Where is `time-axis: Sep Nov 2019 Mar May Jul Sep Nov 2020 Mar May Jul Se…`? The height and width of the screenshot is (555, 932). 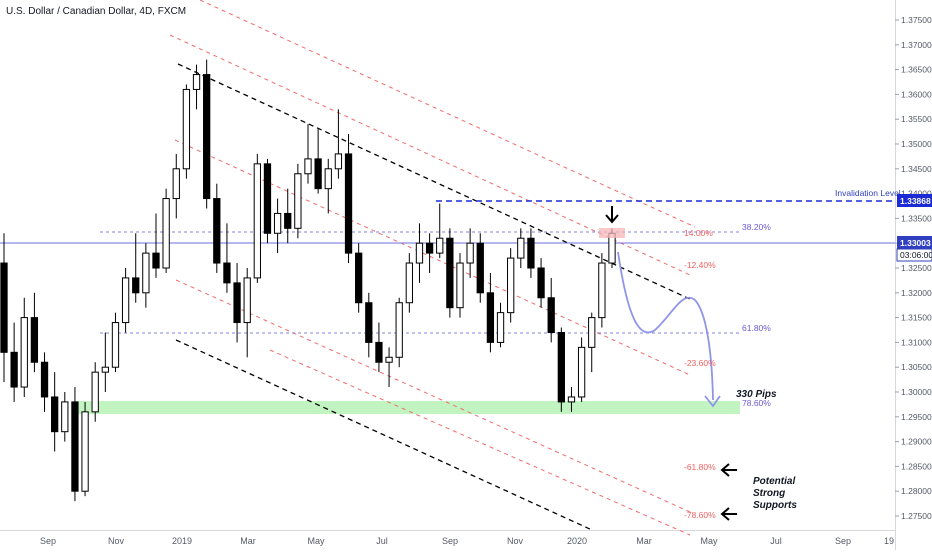
time-axis: Sep Nov 2019 Mar May Jul Sep Nov 2020 Mar May Jul Se… is located at coordinates (467, 541).